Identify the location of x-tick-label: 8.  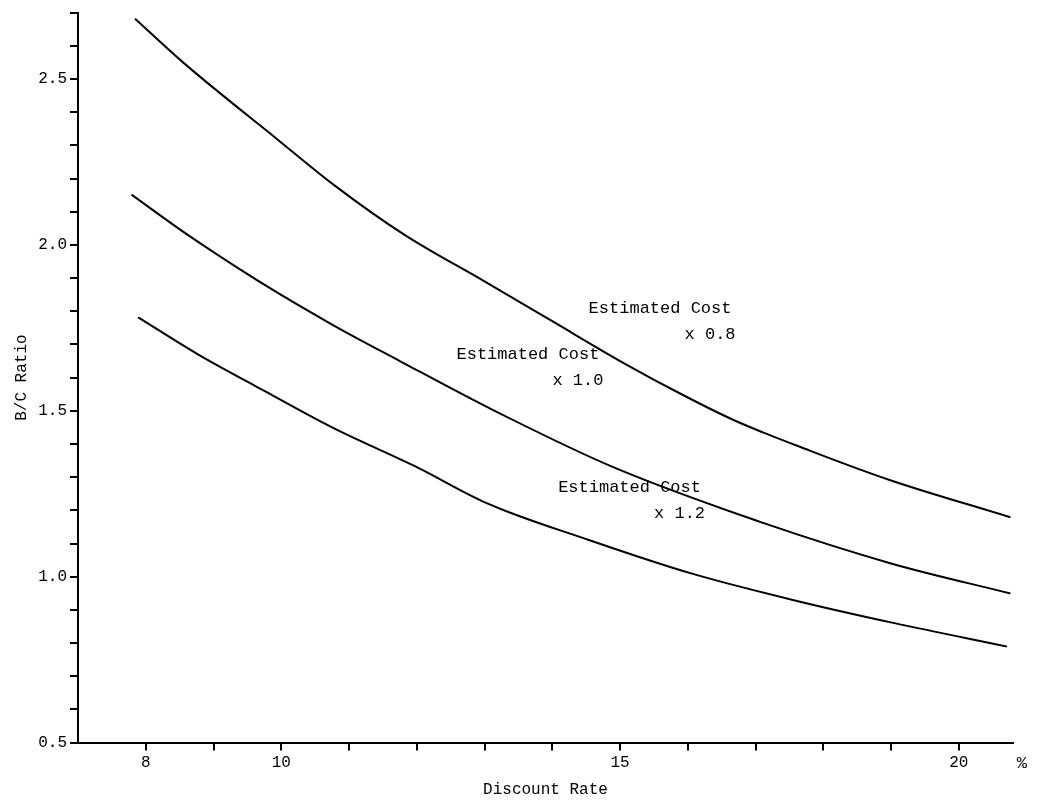
(145, 763).